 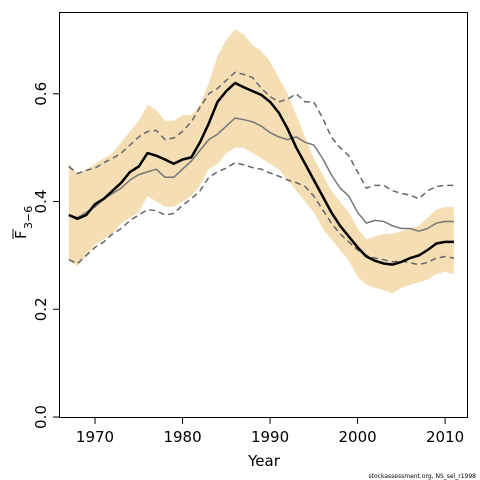 I want to click on footer-credit: stockassessment.org, NS_sel_r1998, so click(x=423, y=476).